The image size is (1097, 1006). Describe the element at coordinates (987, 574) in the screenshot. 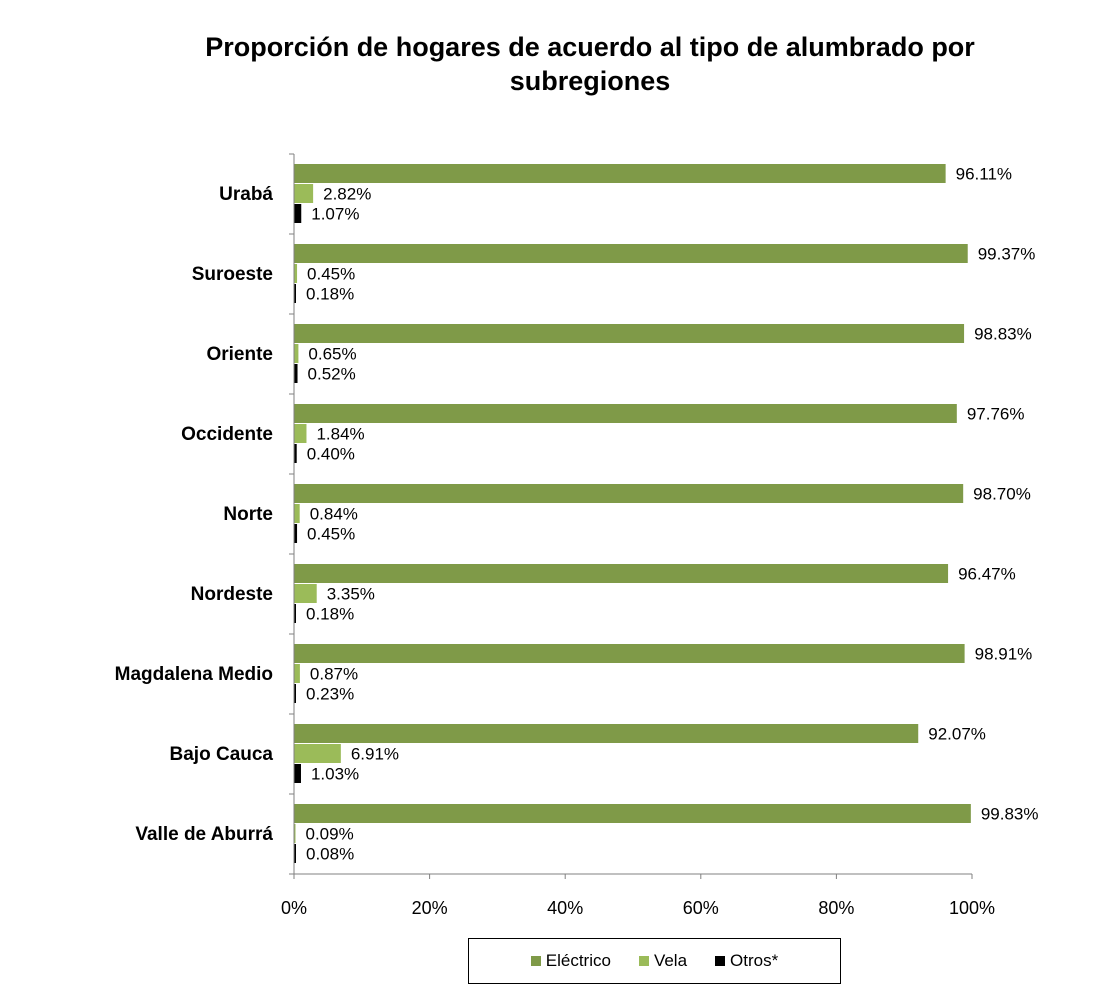

I see `data-label-nordeste-electrico: 96.47%` at that location.